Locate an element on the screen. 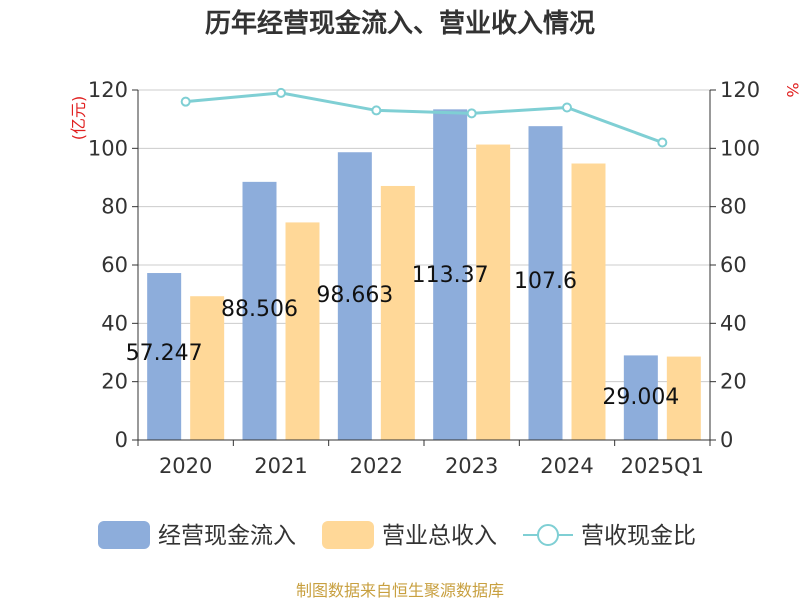  legend-label: 经营现金流入 is located at coordinates (227, 536).